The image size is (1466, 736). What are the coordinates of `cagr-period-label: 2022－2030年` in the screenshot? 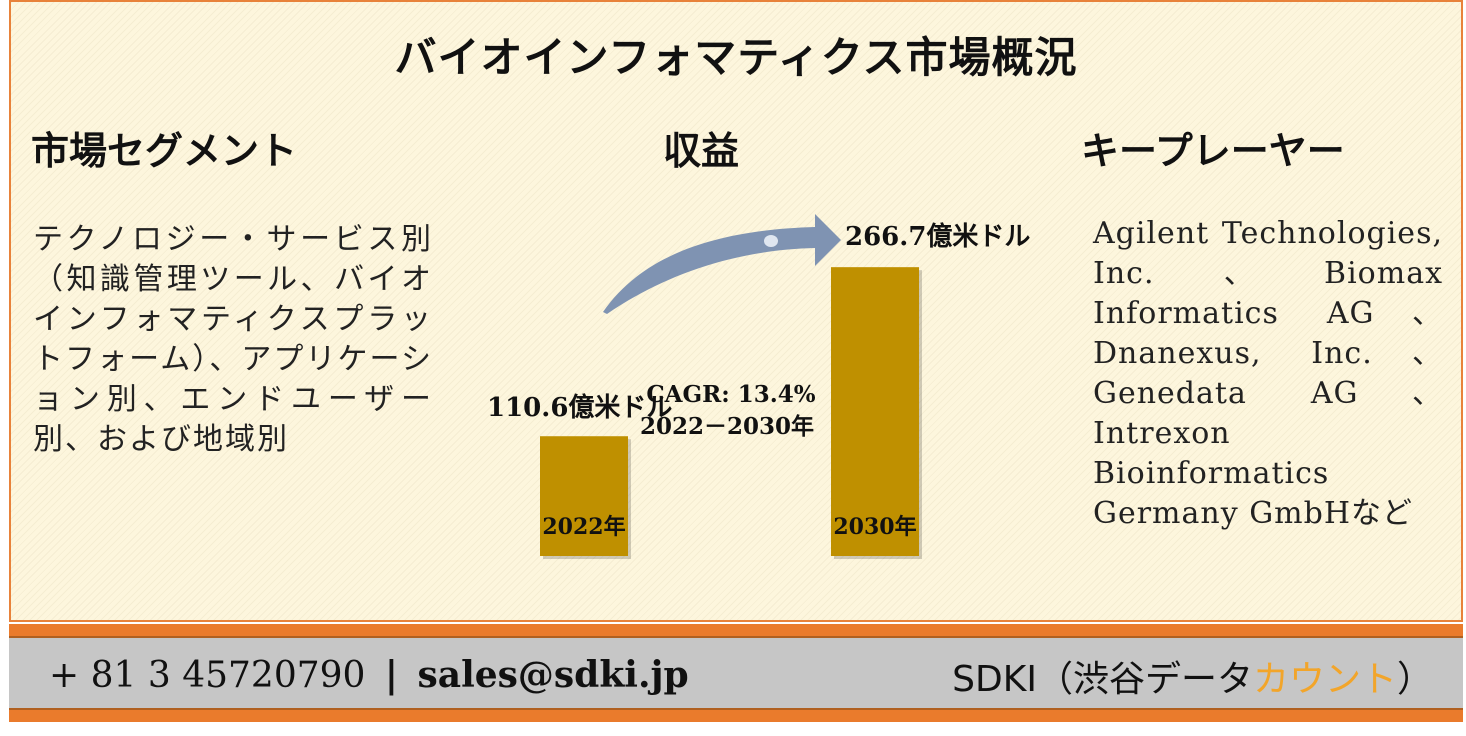 It's located at (727, 426).